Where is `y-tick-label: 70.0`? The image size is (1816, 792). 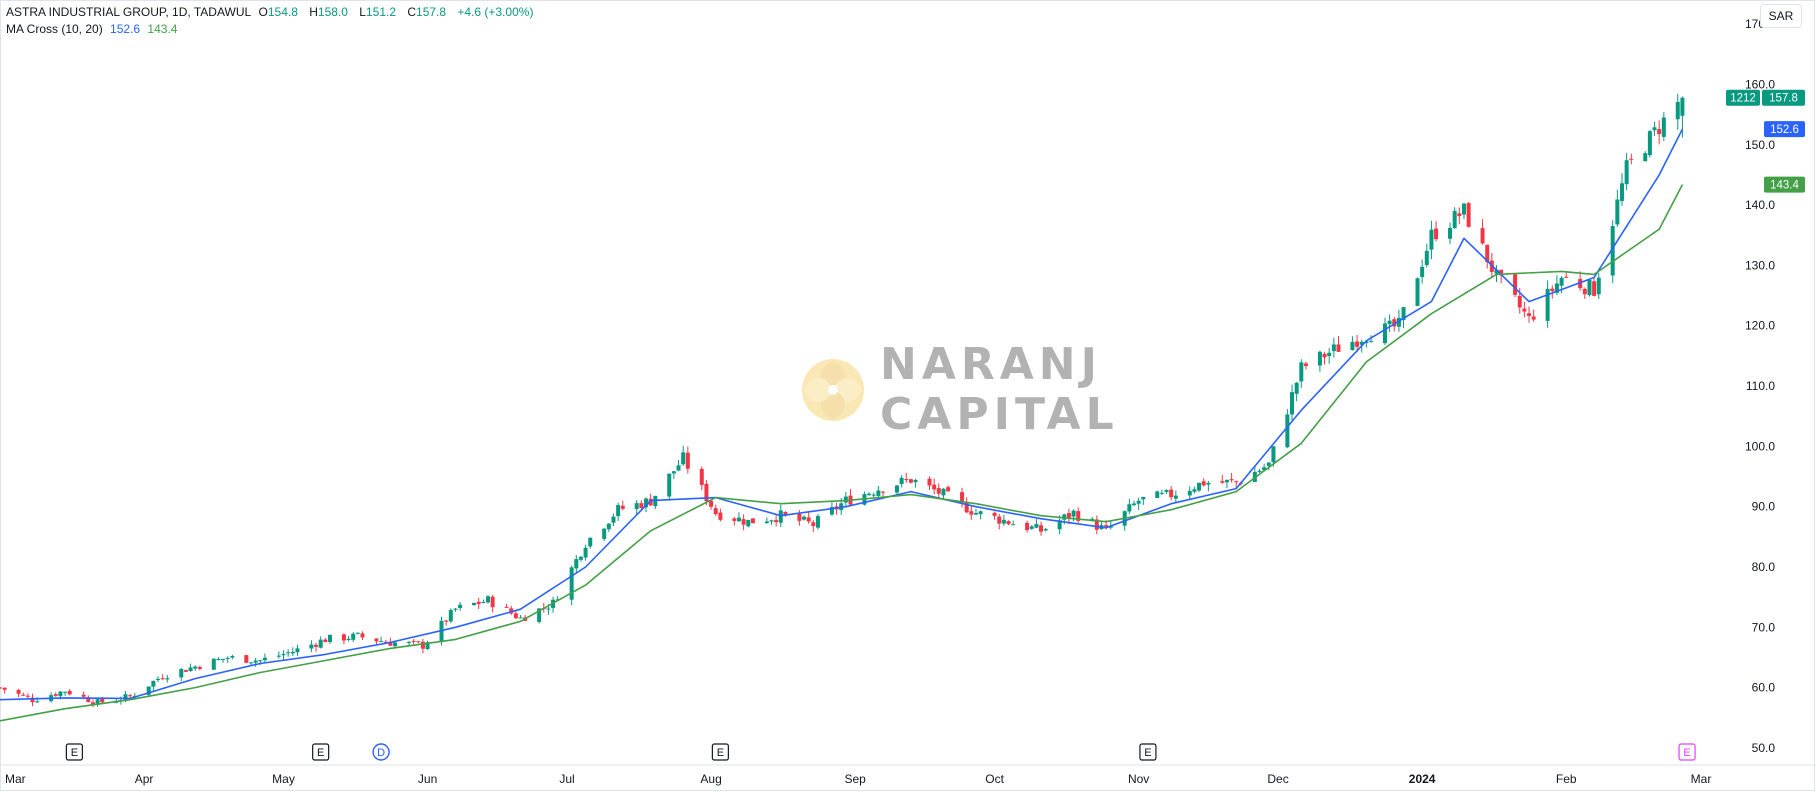
y-tick-label: 70.0 is located at coordinates (1764, 627).